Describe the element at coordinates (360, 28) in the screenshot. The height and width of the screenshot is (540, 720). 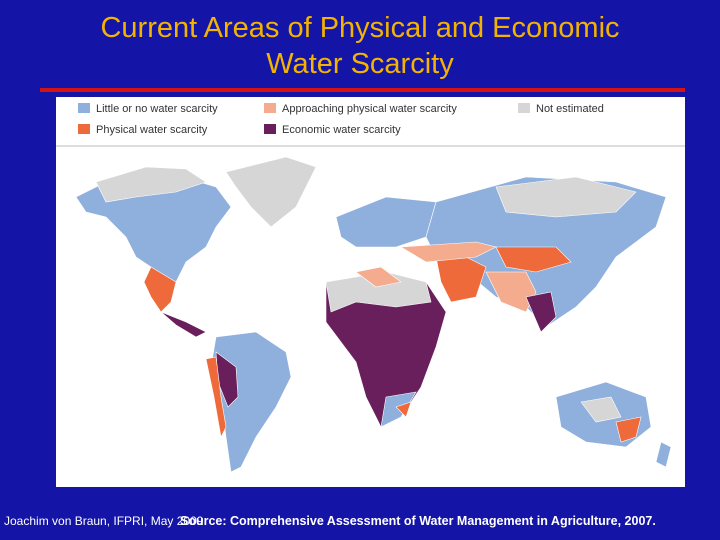
I see `title-line: Current Areas of Physical and Economic` at that location.